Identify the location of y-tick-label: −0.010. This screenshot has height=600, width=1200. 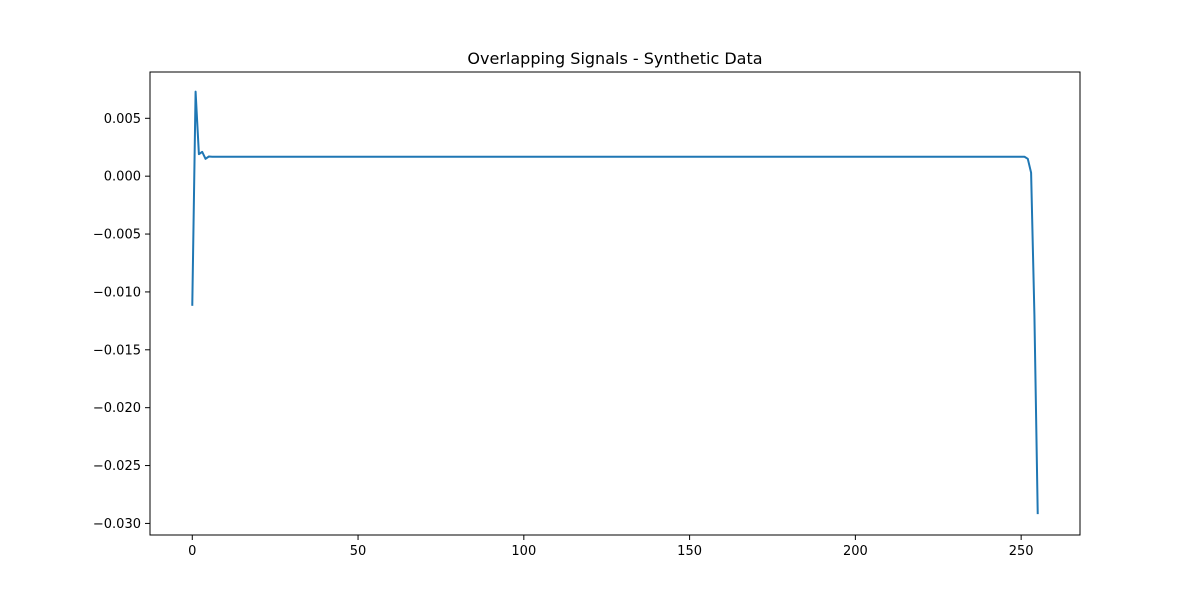
(117, 292).